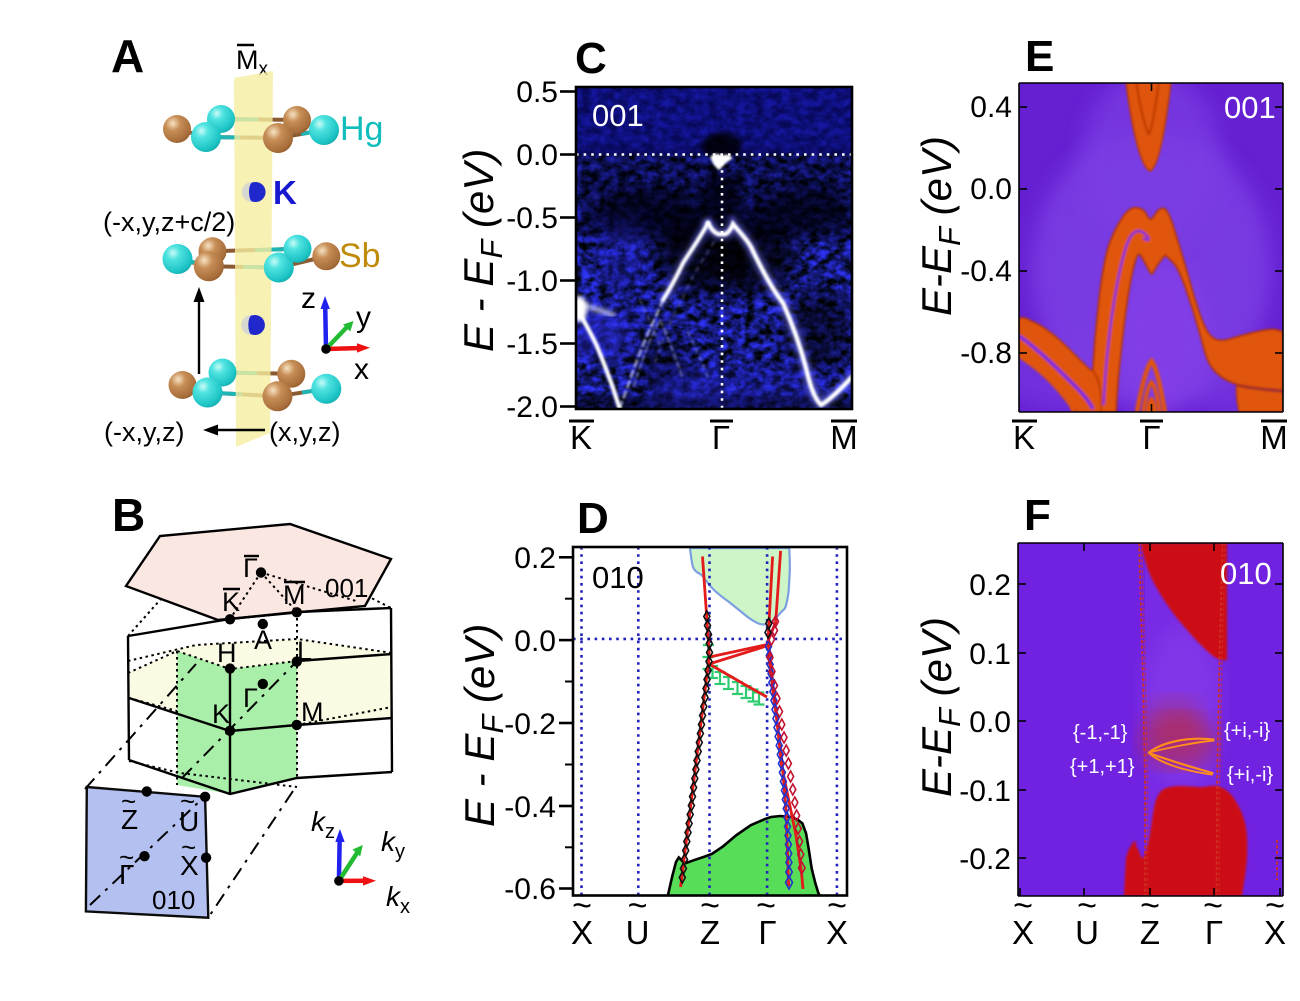  I want to click on svg-text: -2.0, so click(532, 407).